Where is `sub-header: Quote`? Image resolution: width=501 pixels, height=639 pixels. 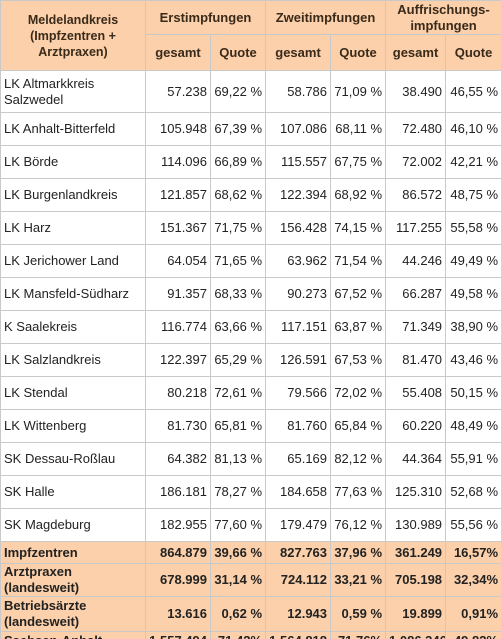 sub-header: Quote is located at coordinates (473, 52).